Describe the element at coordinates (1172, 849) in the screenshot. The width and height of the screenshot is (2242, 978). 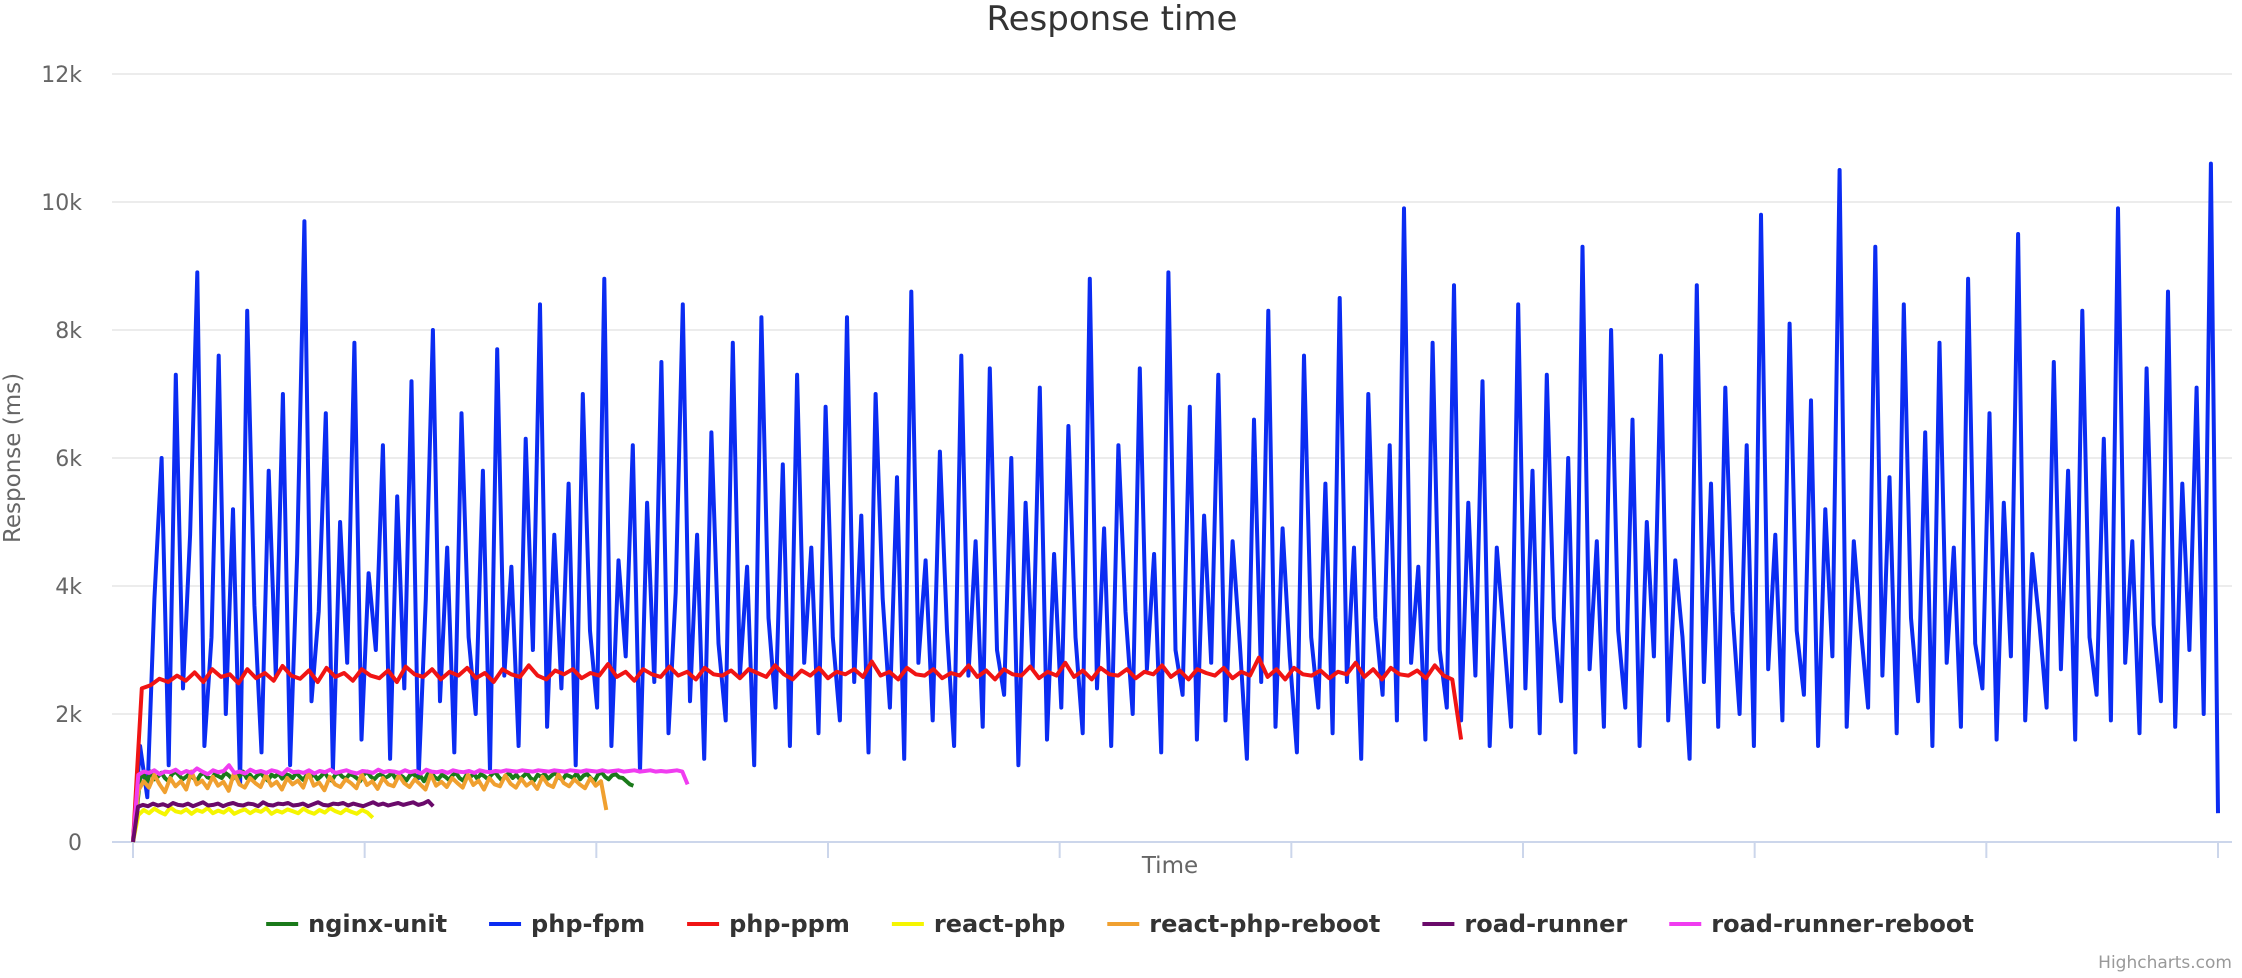
I see `x-axis` at that location.